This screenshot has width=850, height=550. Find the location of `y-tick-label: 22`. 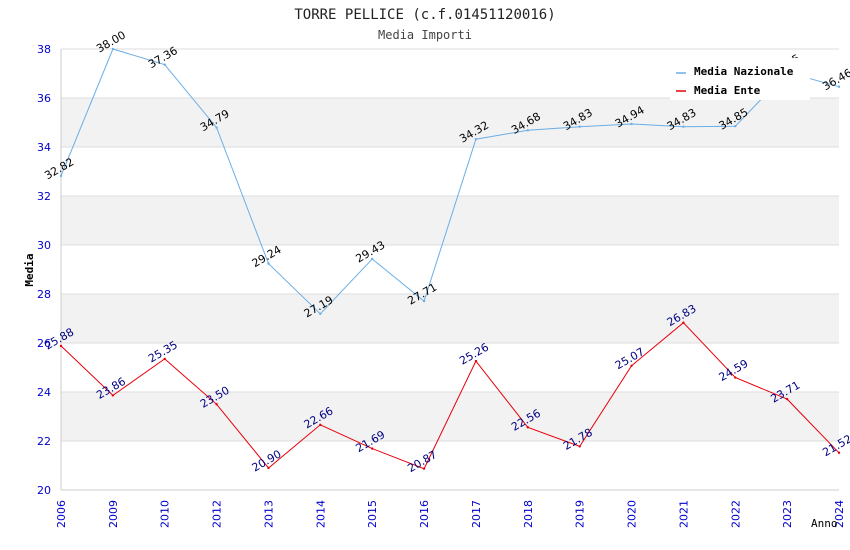

y-tick-label: 22 is located at coordinates (44, 441).